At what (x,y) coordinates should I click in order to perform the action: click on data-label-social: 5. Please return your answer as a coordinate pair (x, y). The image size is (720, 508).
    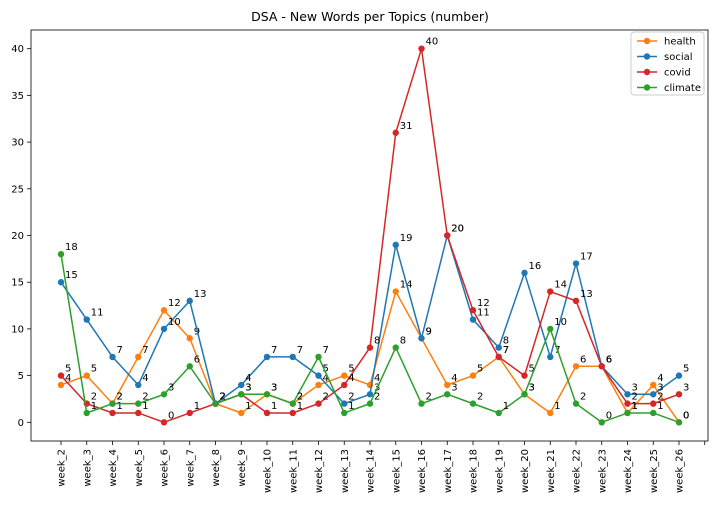
    Looking at the image, I should click on (686, 369).